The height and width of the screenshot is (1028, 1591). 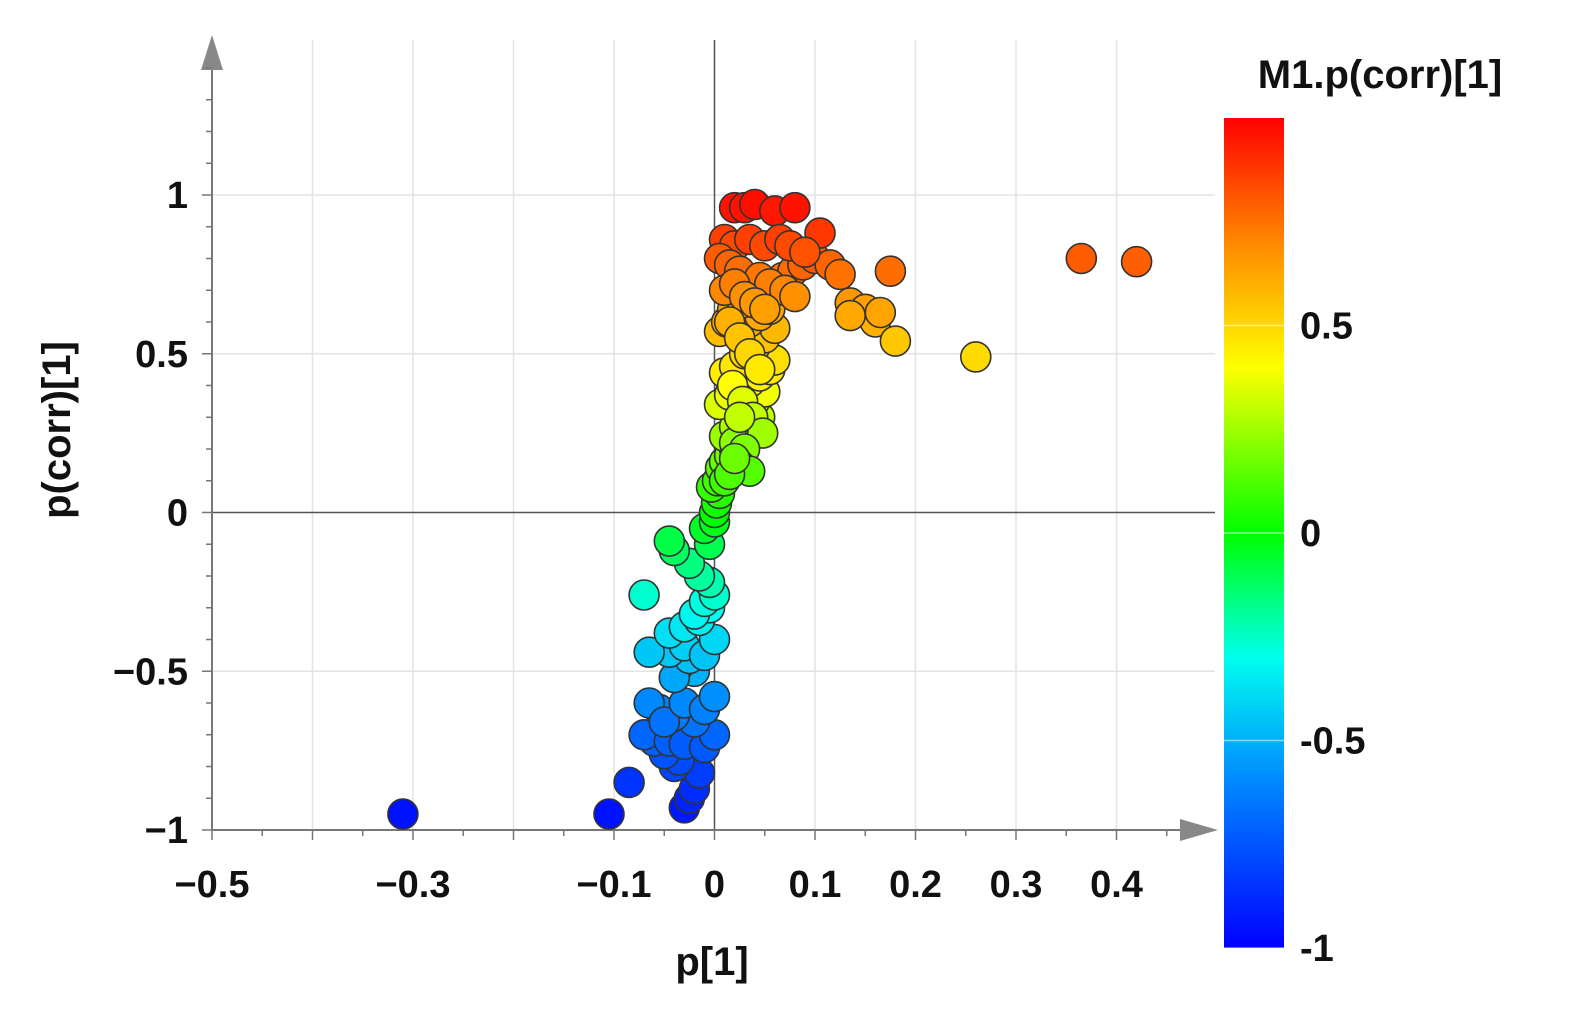 What do you see at coordinates (177, 514) in the screenshot?
I see `y-tick-label: 0` at bounding box center [177, 514].